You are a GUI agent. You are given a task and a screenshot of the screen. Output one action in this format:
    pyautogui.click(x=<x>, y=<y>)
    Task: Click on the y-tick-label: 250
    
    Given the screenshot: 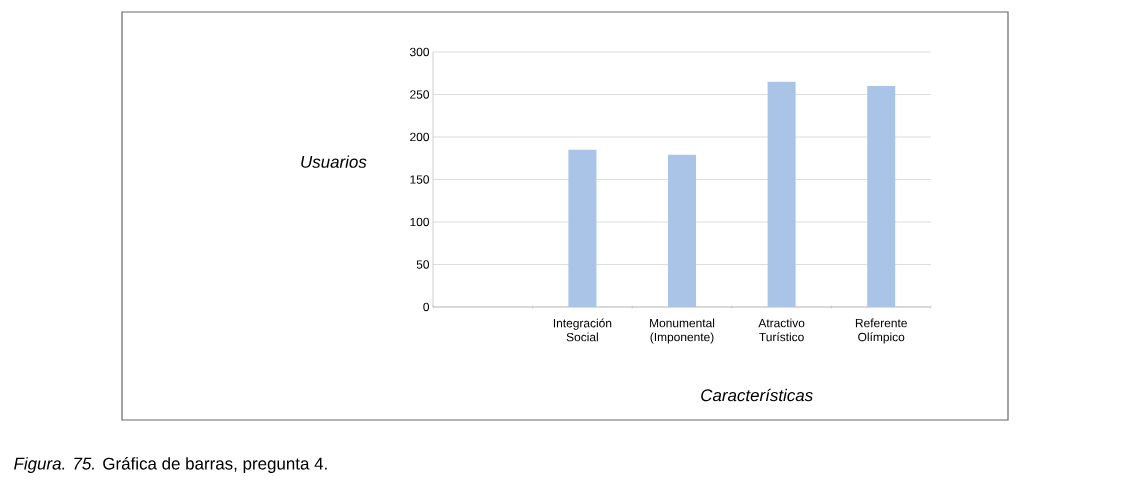 What is the action you would take?
    pyautogui.click(x=420, y=94)
    